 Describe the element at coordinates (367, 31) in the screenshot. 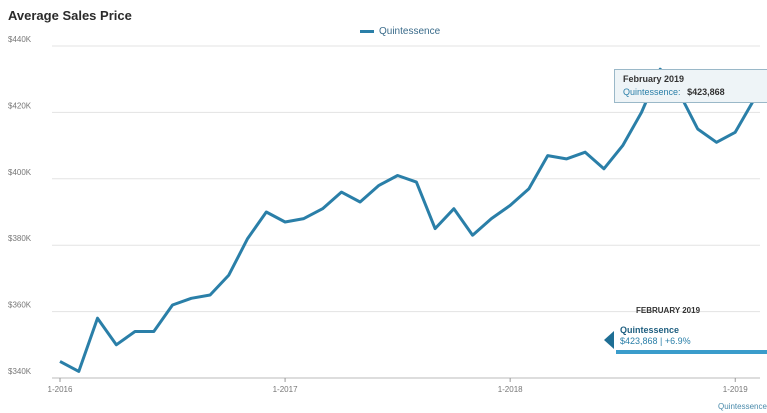

I see `legend-swatch` at that location.